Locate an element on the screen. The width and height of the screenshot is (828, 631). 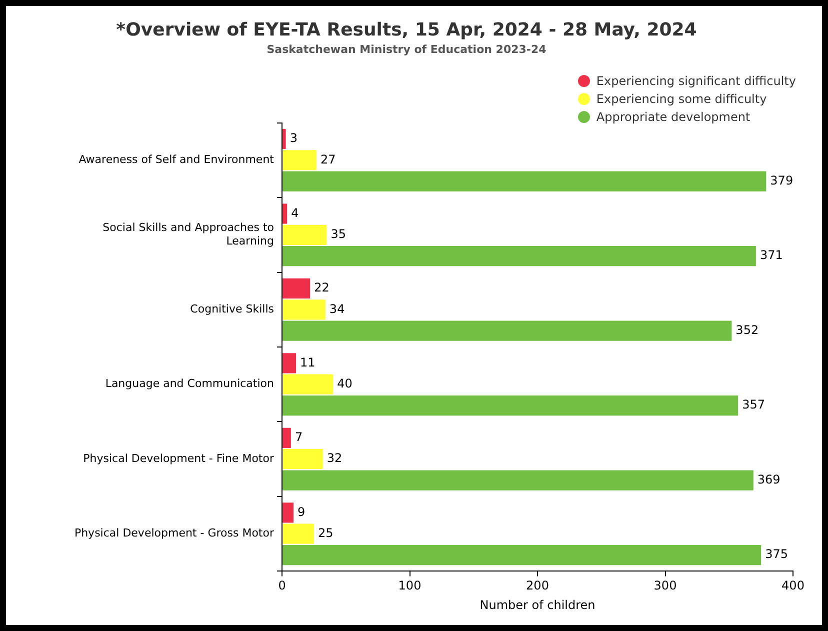
y-tick-label: Cognitive Skills is located at coordinates (232, 309).